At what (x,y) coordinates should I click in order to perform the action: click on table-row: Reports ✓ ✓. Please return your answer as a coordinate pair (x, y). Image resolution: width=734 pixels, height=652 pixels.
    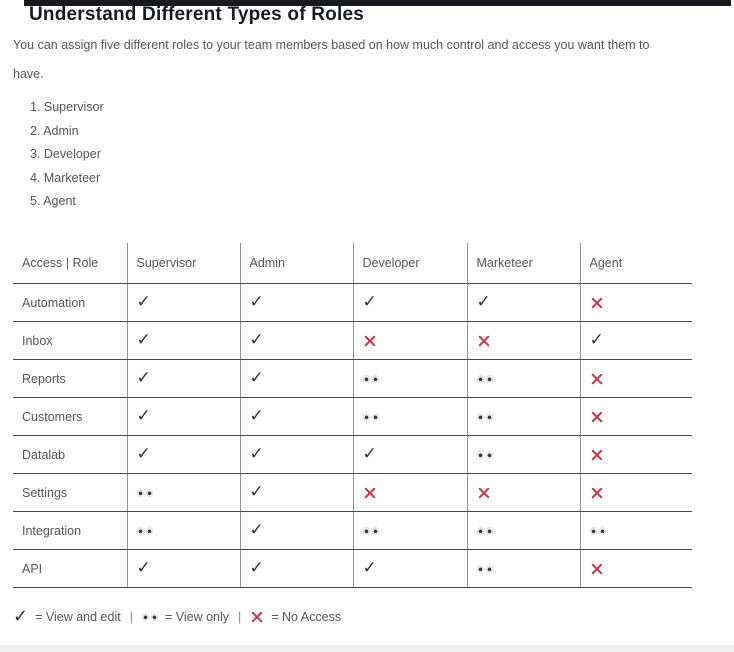
    Looking at the image, I should click on (352, 378).